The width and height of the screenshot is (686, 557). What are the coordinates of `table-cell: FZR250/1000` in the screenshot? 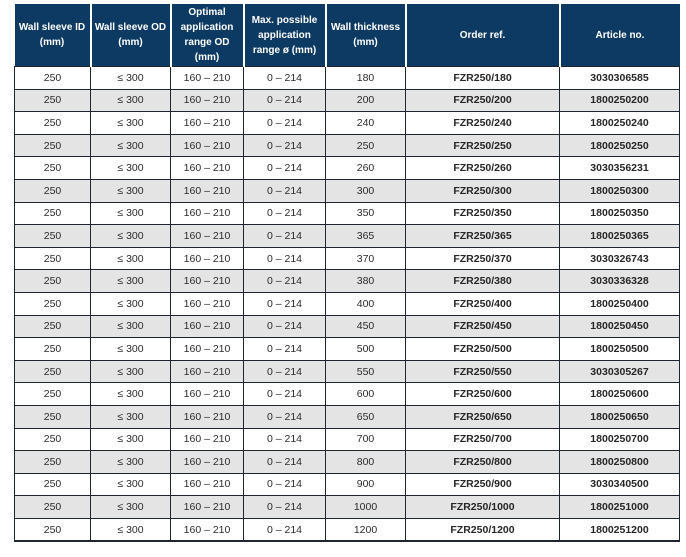 It's located at (482, 507).